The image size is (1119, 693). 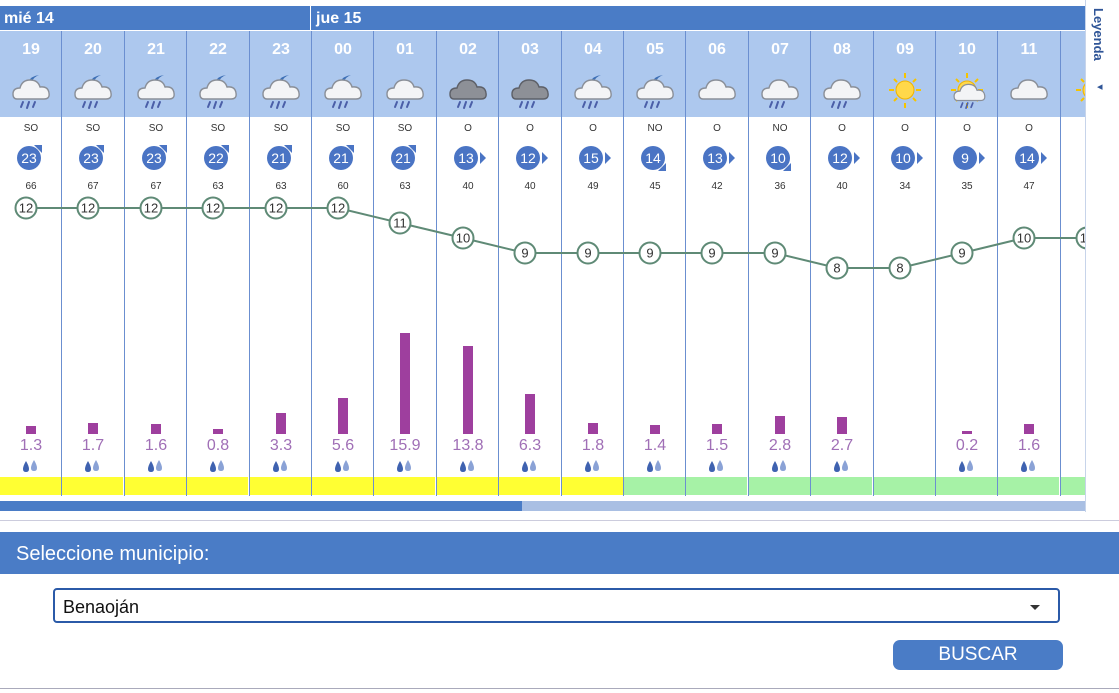 I want to click on hour-column: 22 SO 22 63 0.8, so click(x=218, y=263).